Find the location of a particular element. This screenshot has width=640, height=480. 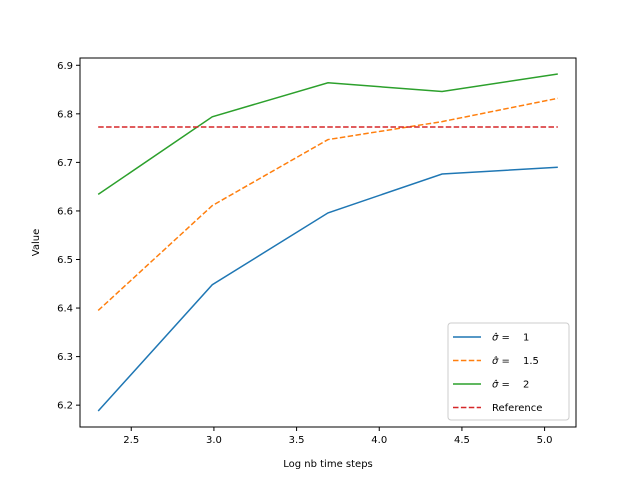

x-axis-ticks: 2.5 3.0 3.5 4.0 4.5 5.0 is located at coordinates (338, 436).